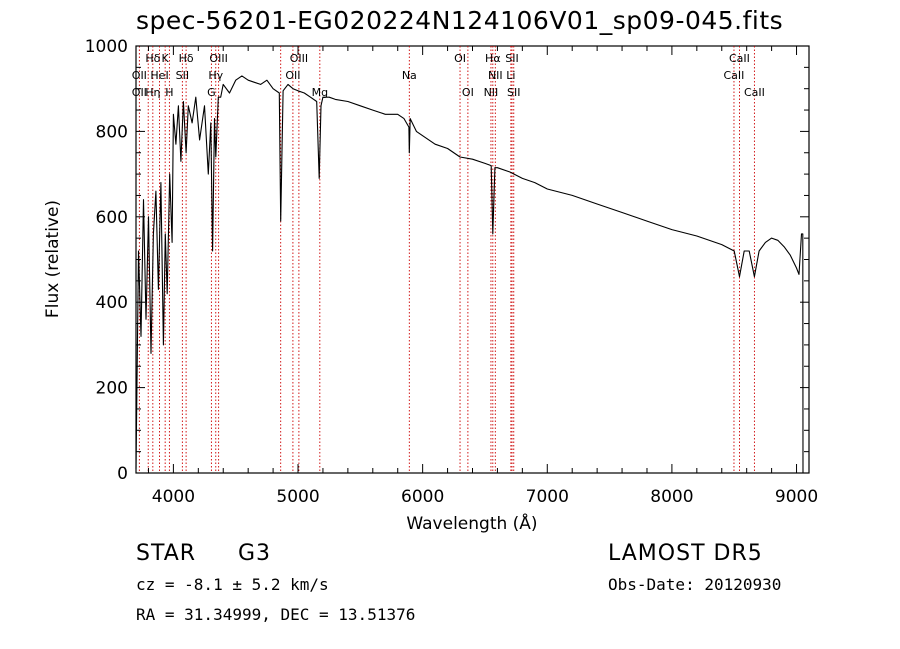 The width and height of the screenshot is (900, 649). I want to click on y-tick-label: 600, so click(112, 218).